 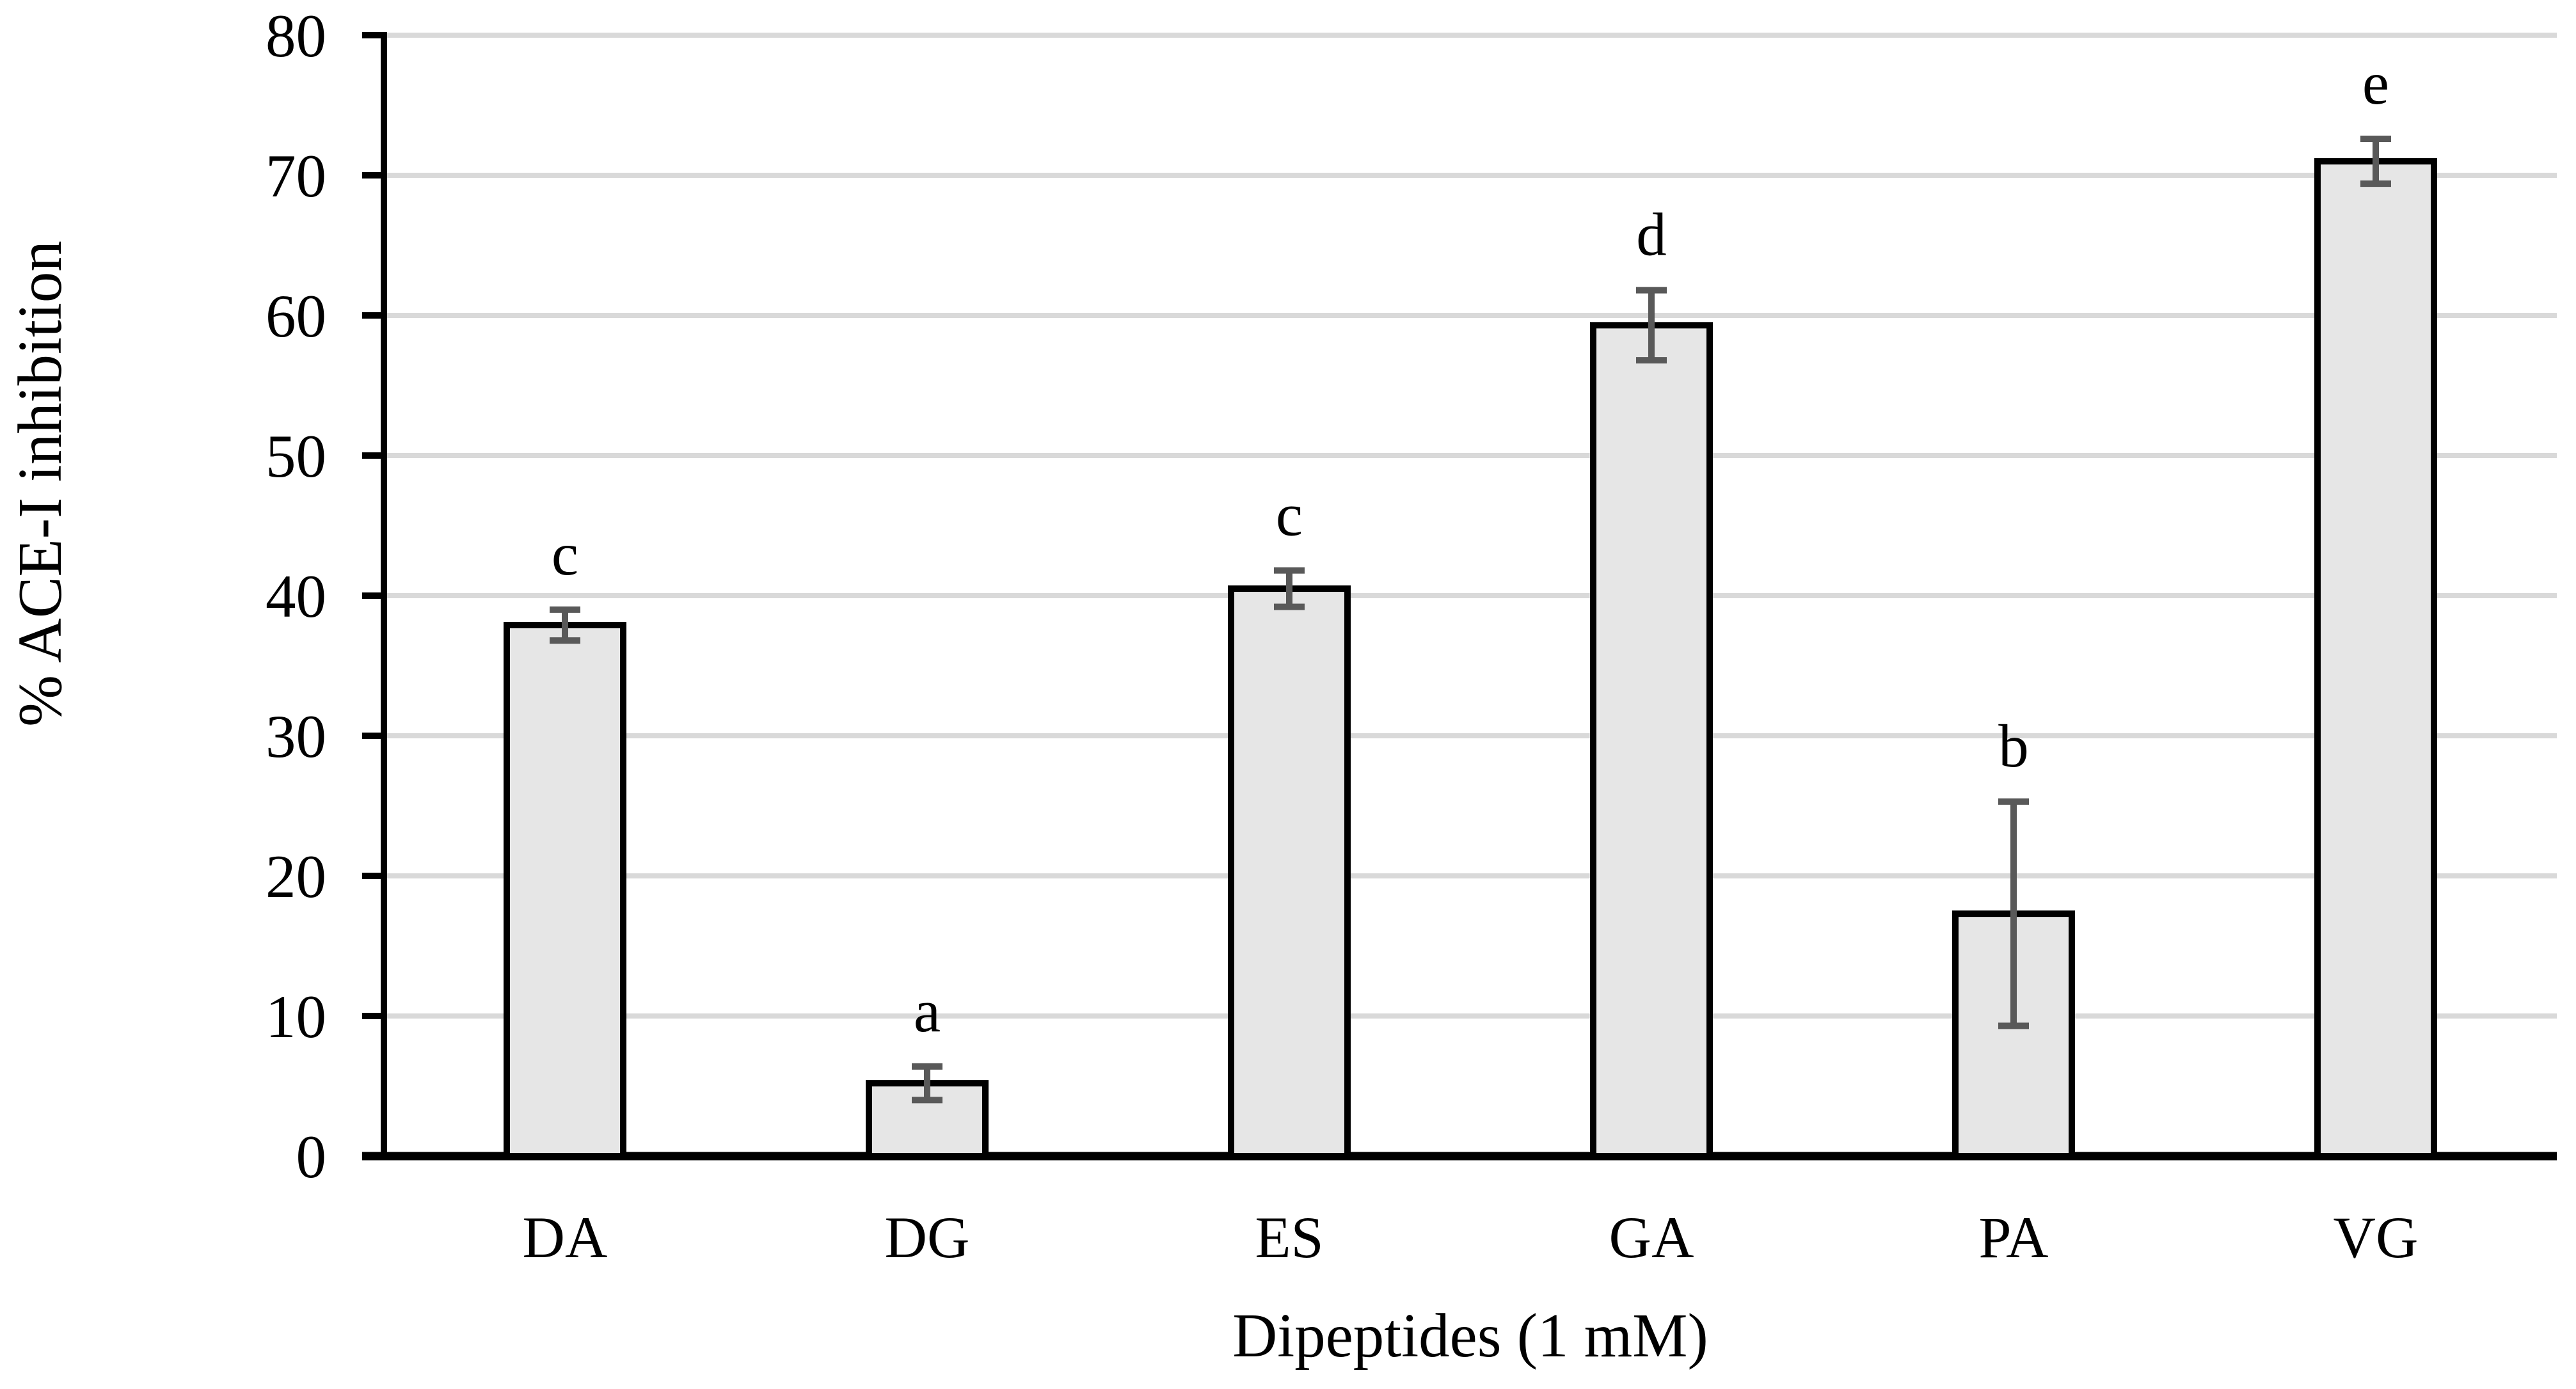 What do you see at coordinates (2013, 1237) in the screenshot?
I see `x-category-label: PA` at bounding box center [2013, 1237].